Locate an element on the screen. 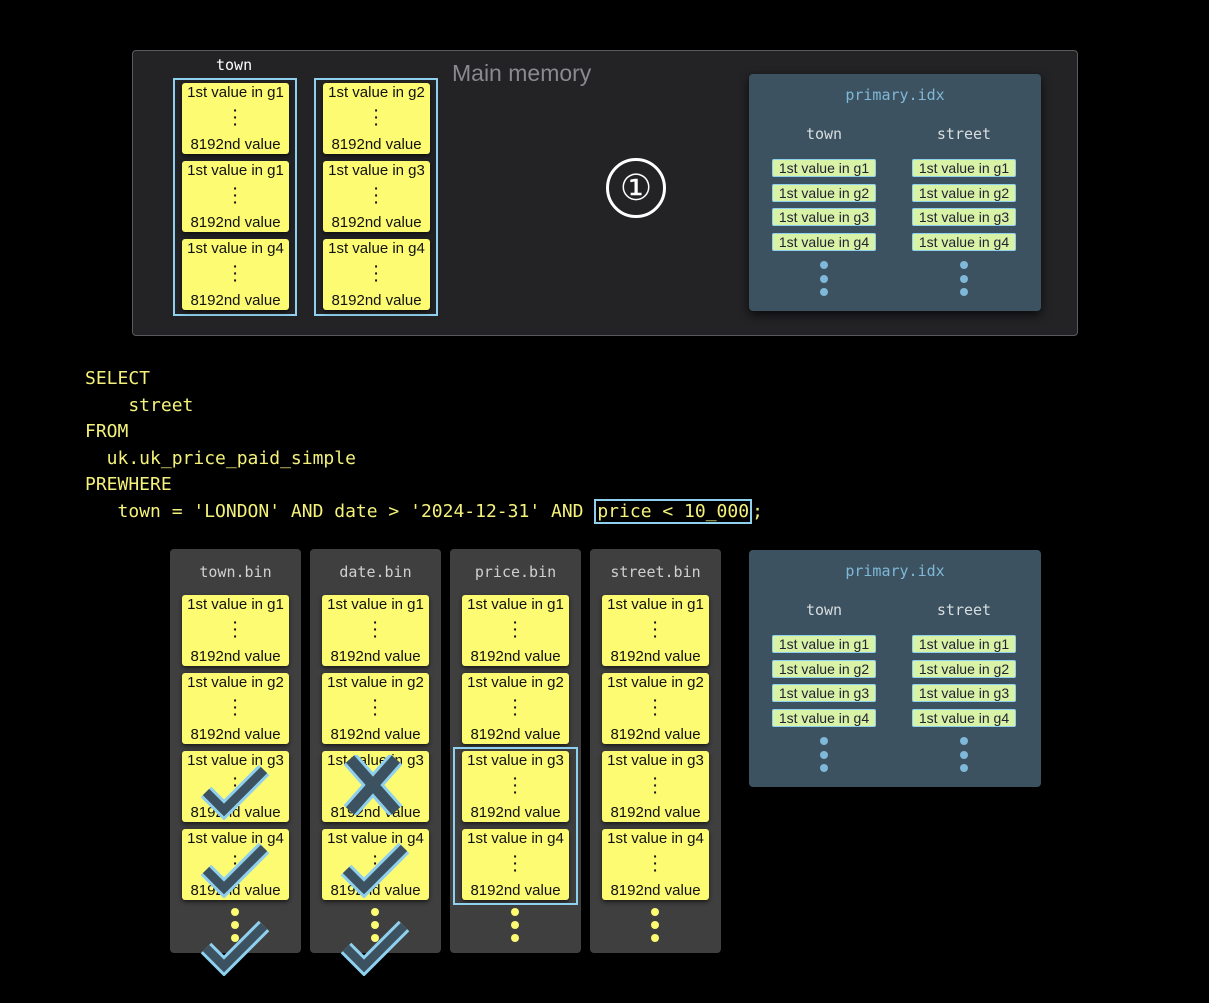 The image size is (1209, 1003). sql-end: ; is located at coordinates (757, 511).